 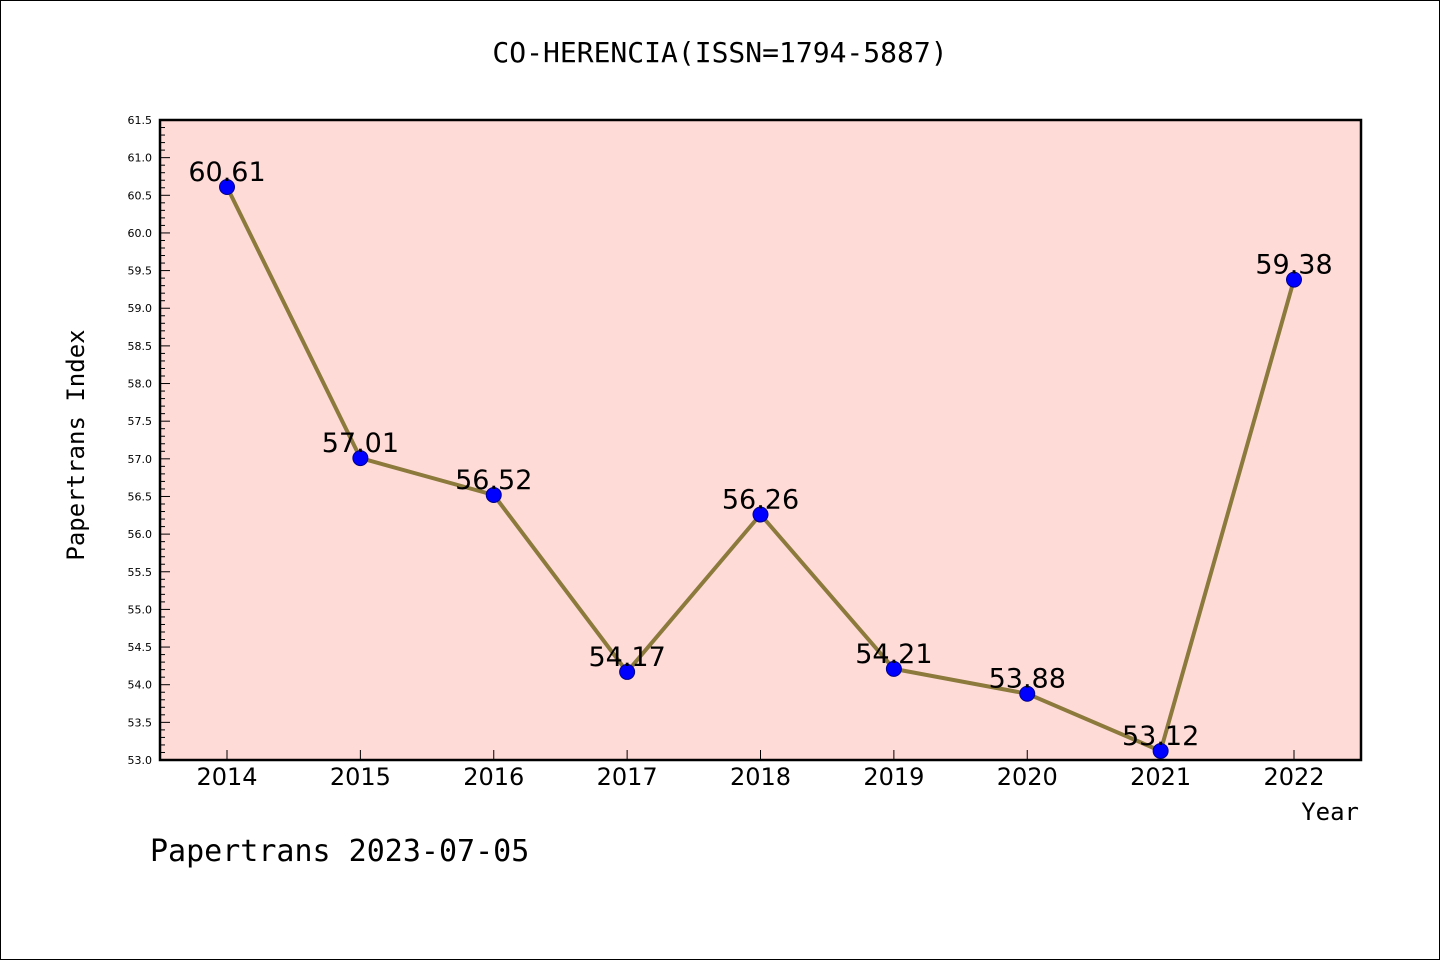 What do you see at coordinates (1293, 265) in the screenshot?
I see `data-label: 59.38` at bounding box center [1293, 265].